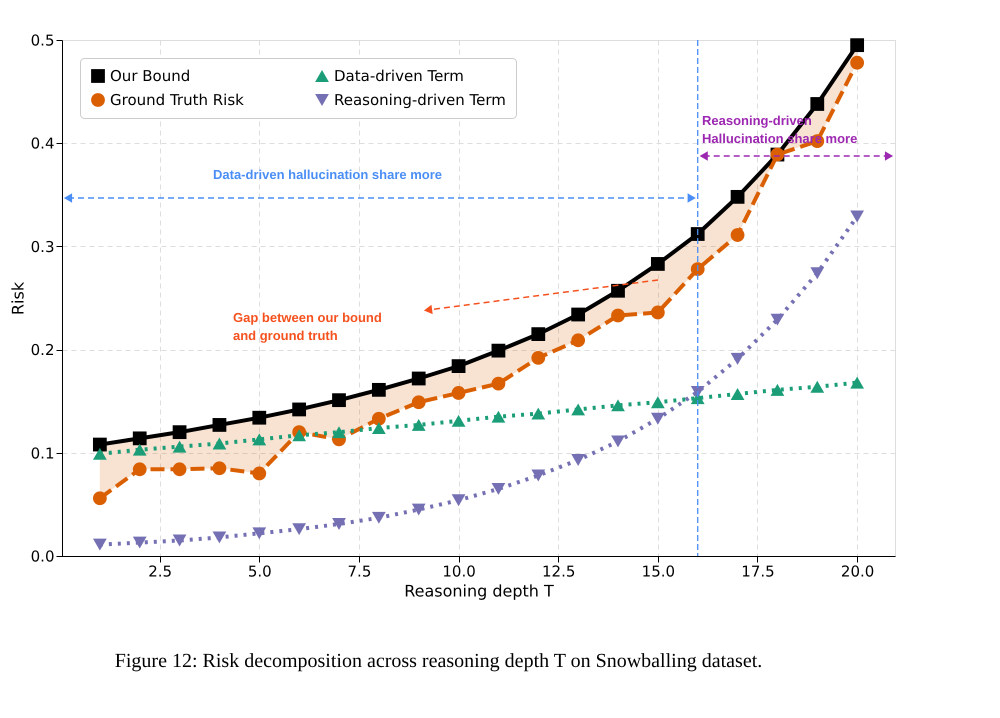 This screenshot has height=718, width=1000. What do you see at coordinates (559, 571) in the screenshot?
I see `x-tick-label: 12.5` at bounding box center [559, 571].